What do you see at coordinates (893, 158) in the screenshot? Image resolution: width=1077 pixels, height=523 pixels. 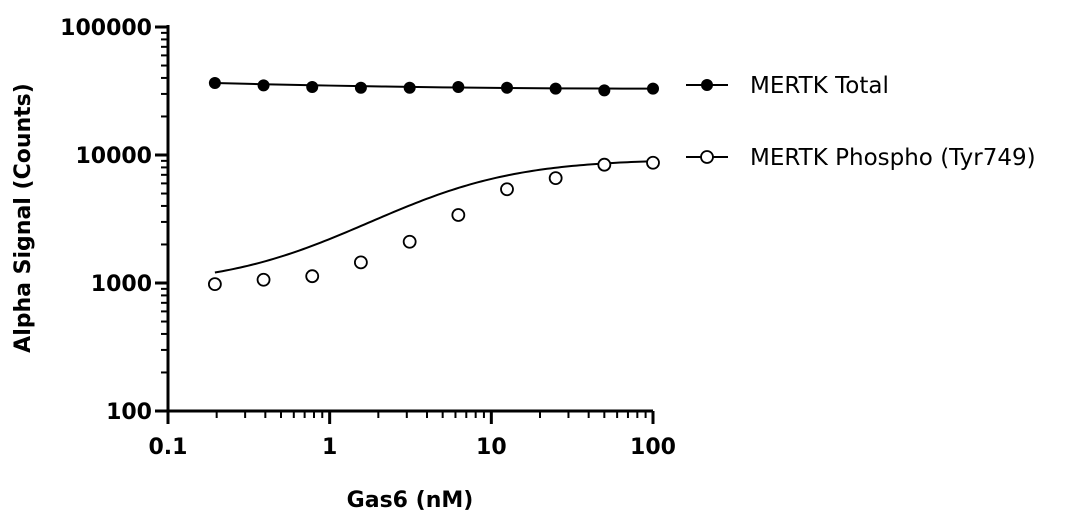 I see `legend-label: MERTK Phospho (Tyr749)` at bounding box center [893, 158].